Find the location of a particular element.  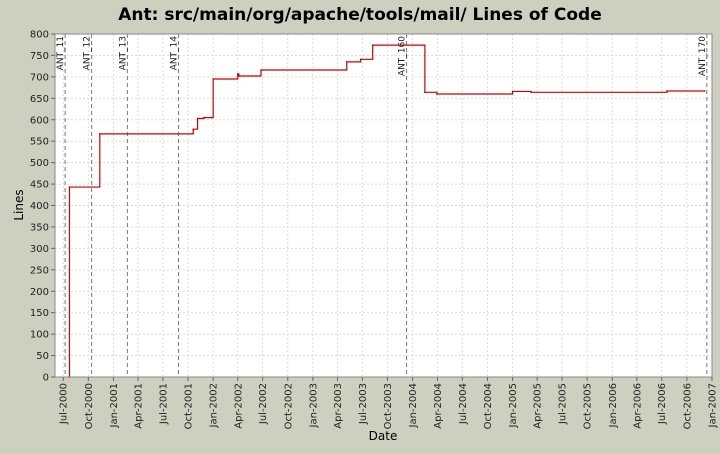

x-tick-label: Jul-2006 is located at coordinates (662, 404).